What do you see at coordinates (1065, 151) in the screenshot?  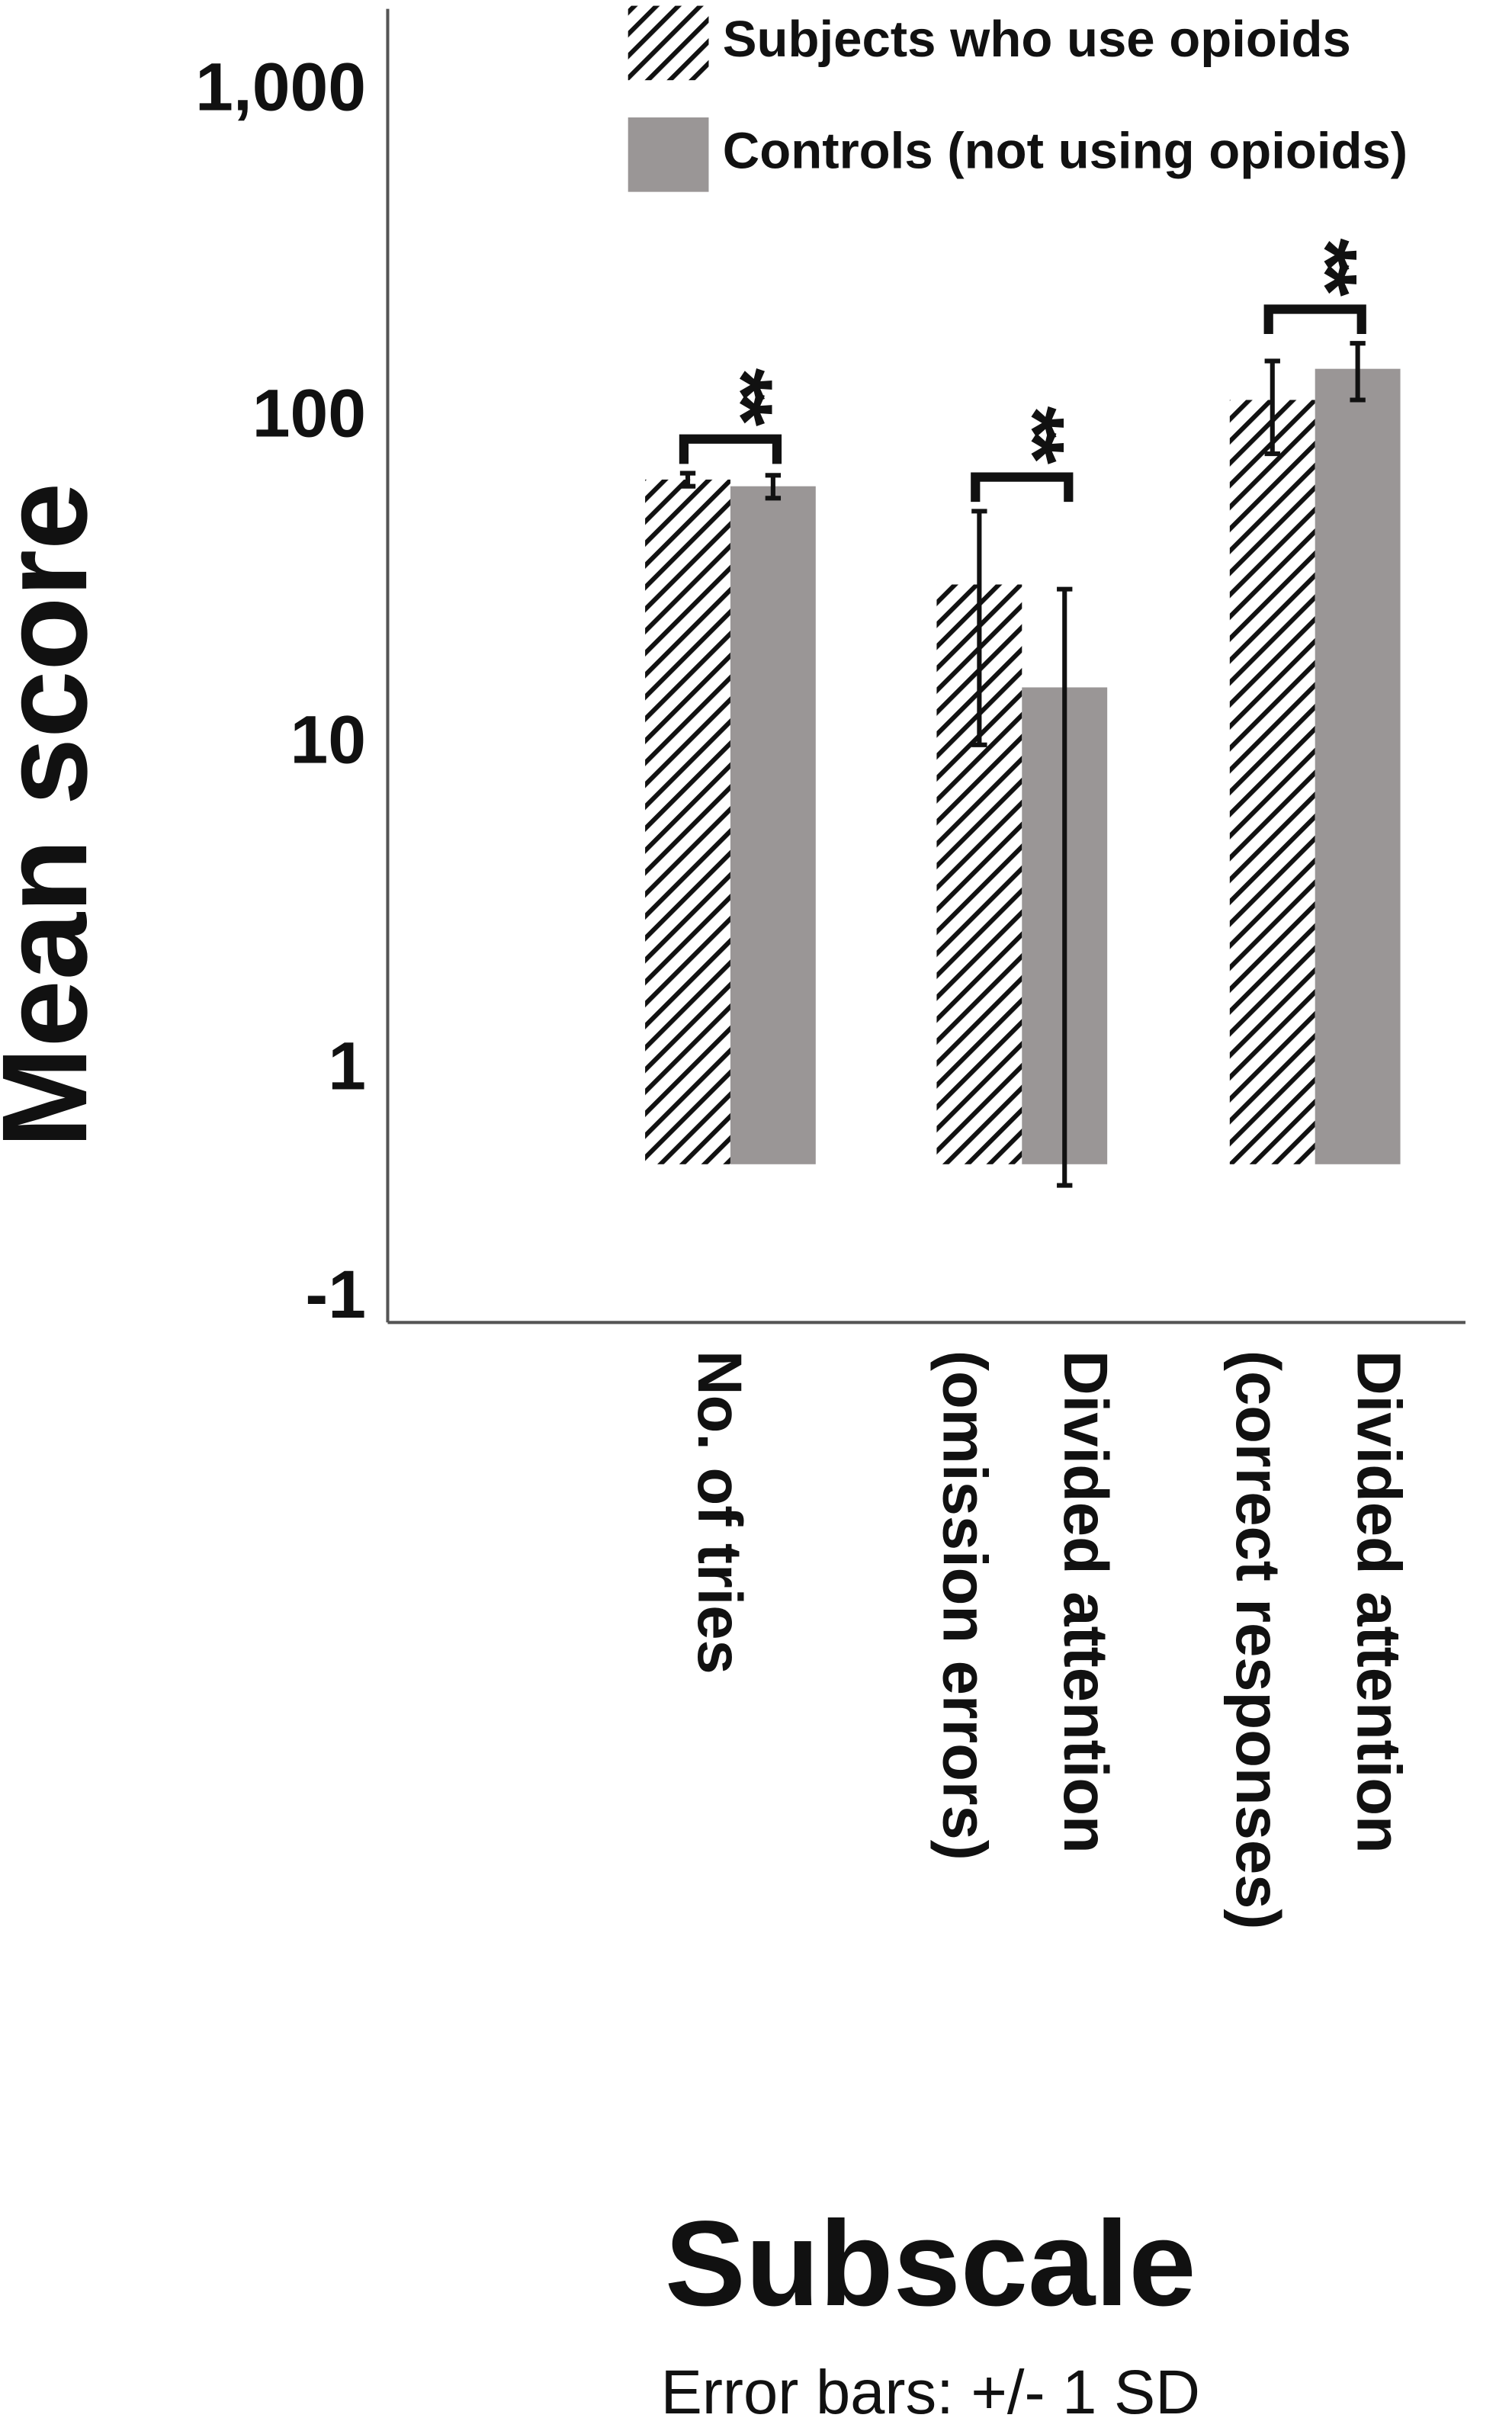 I see `legend-label: Controls (not using opioids)` at bounding box center [1065, 151].